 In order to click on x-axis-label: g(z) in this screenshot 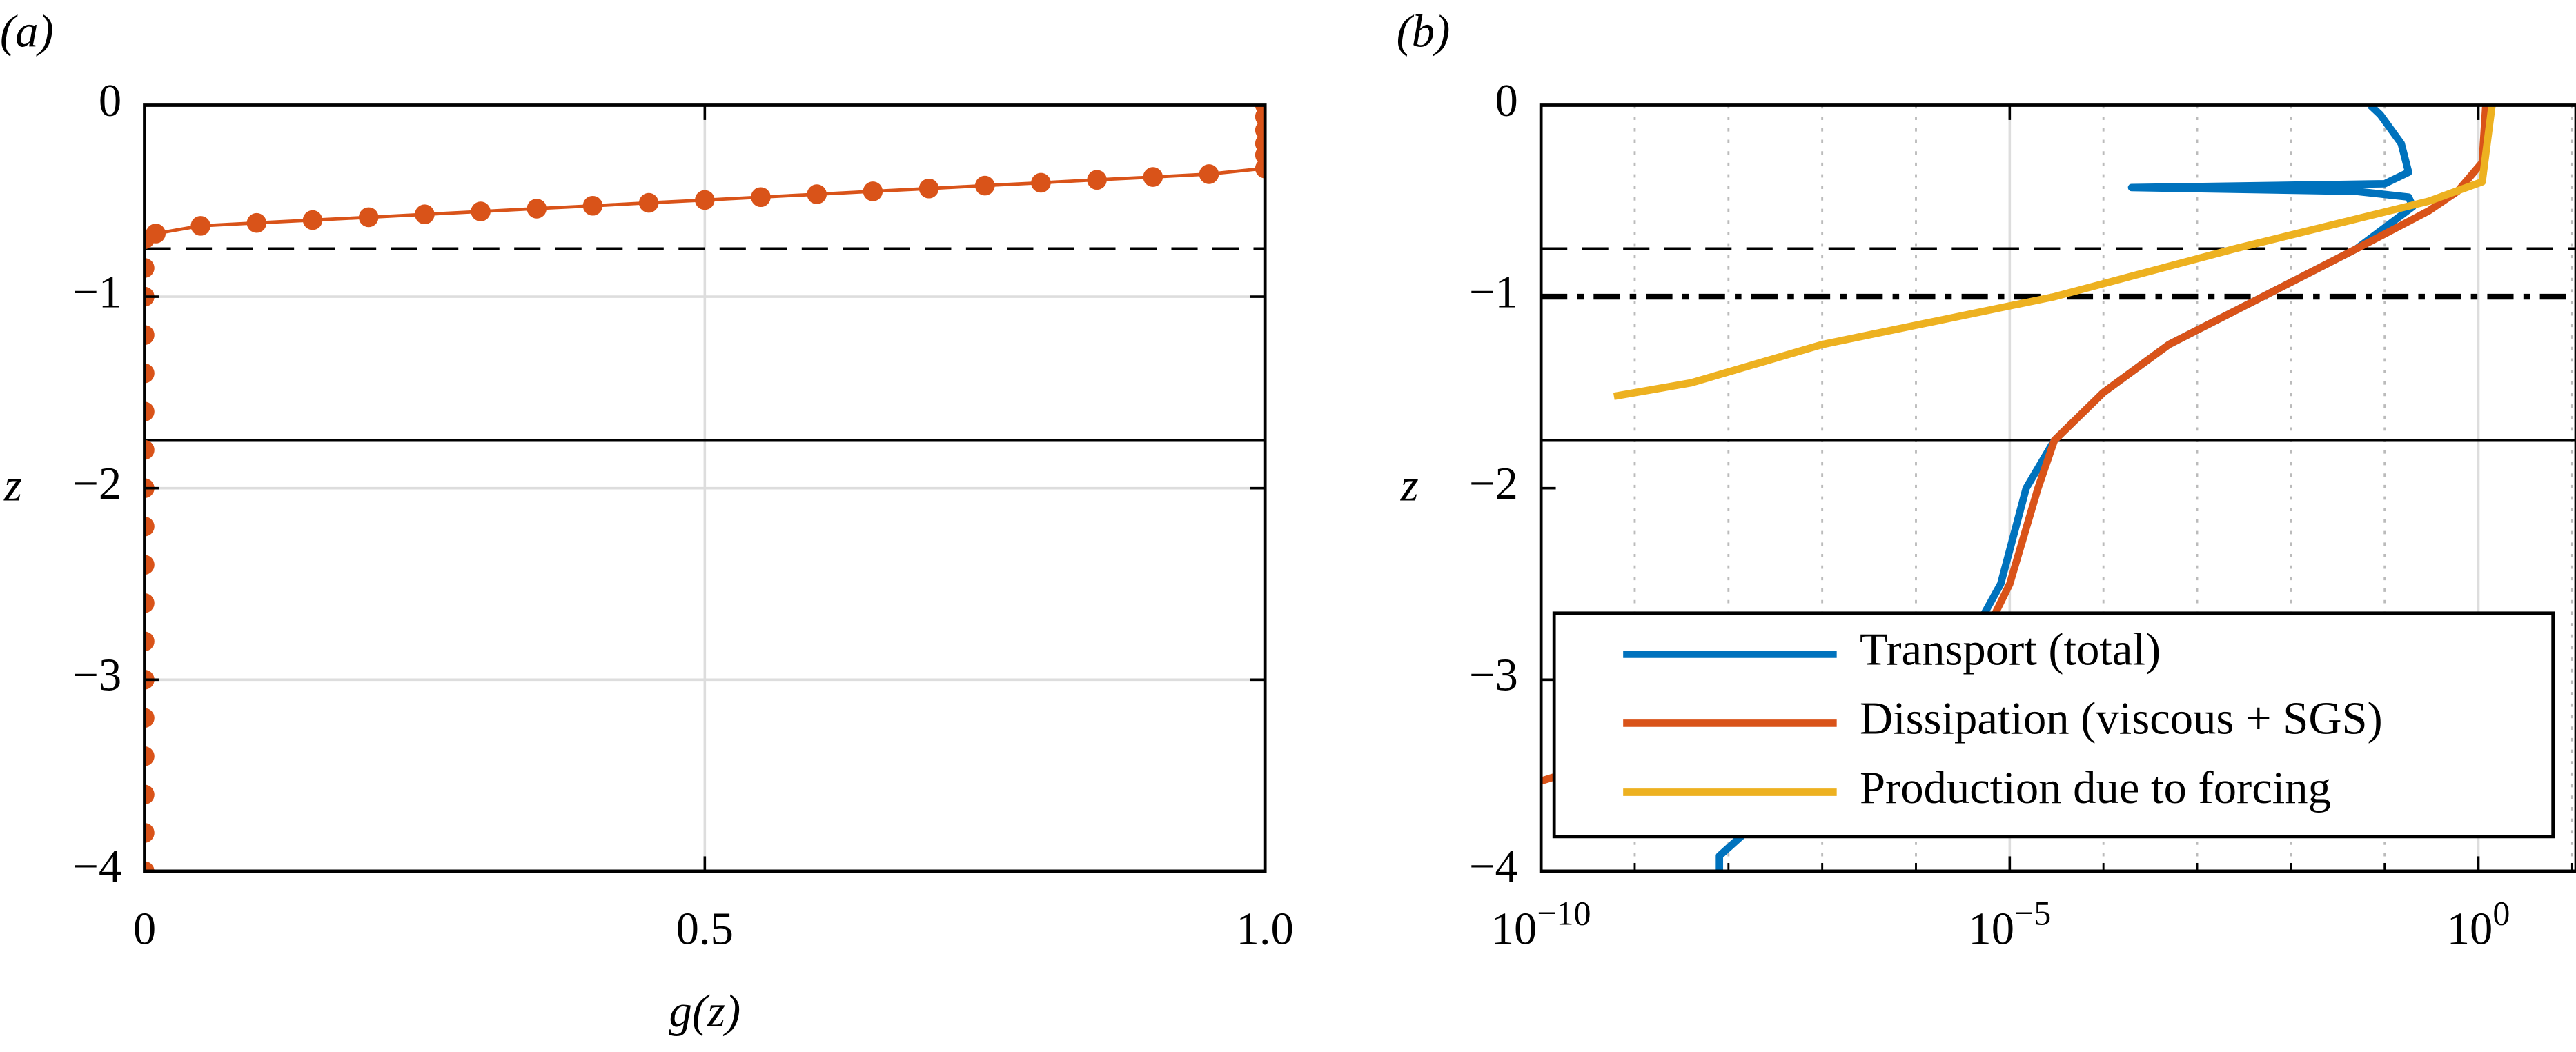, I will do `click(705, 1011)`.